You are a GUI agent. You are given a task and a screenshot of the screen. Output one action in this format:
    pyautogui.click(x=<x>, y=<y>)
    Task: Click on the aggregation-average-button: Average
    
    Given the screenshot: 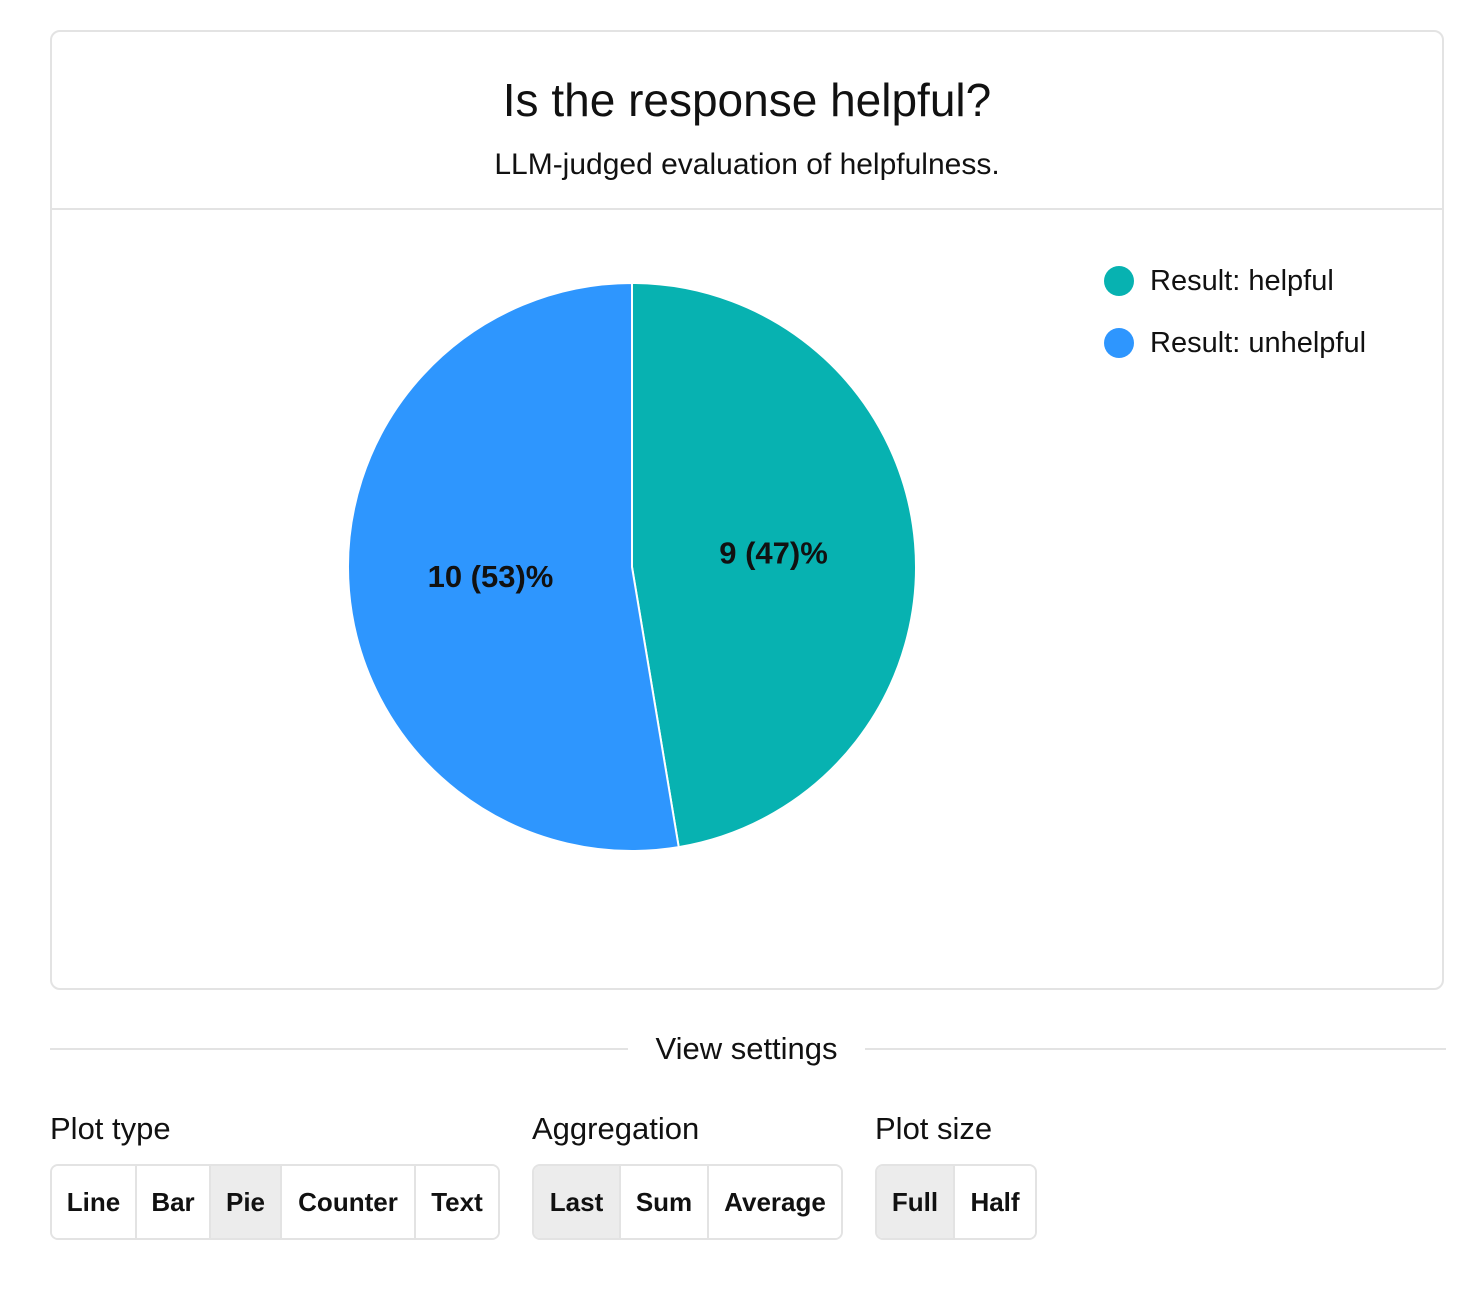 What is the action you would take?
    pyautogui.click(x=775, y=1202)
    